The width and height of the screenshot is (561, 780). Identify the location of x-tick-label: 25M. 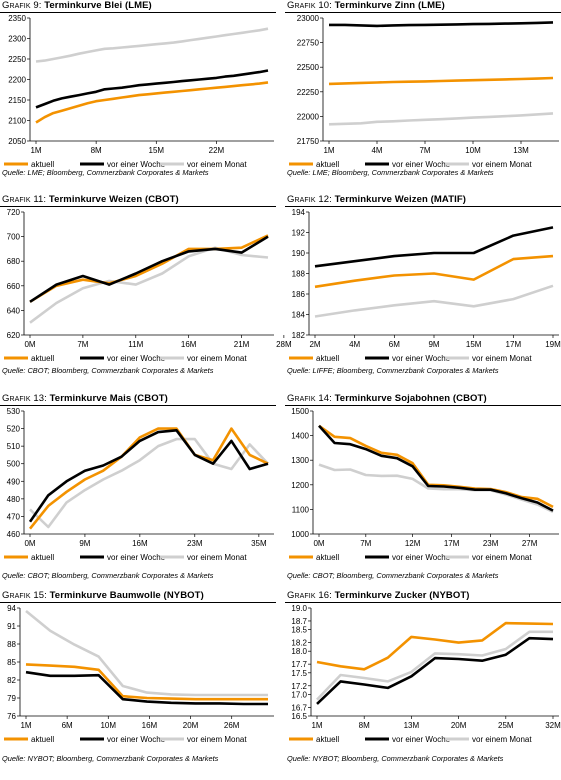
(506, 725).